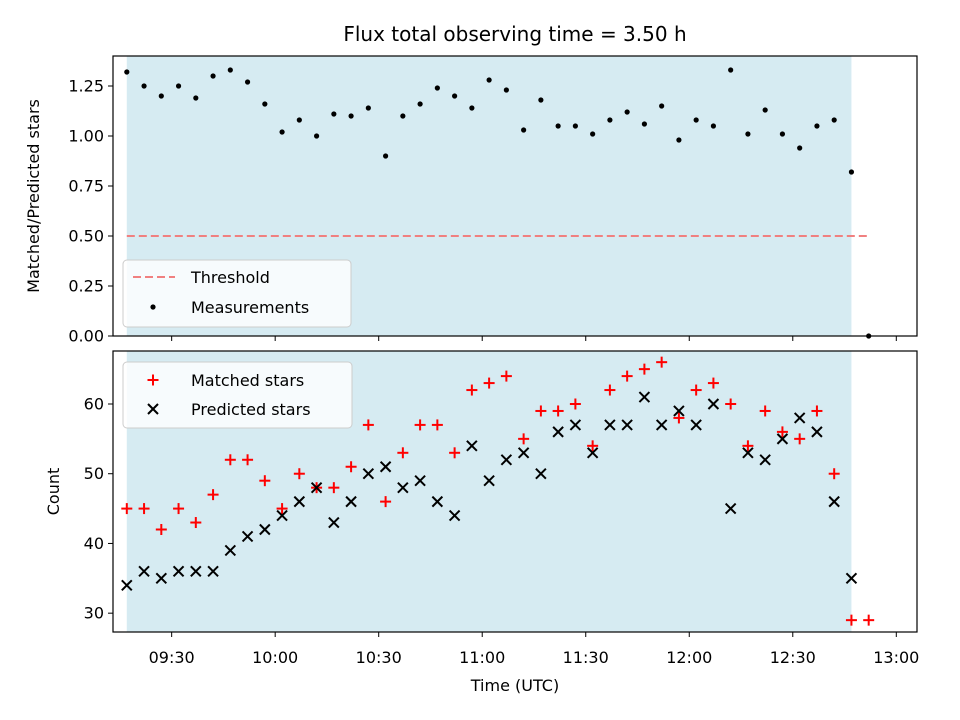 Image resolution: width=960 pixels, height=720 pixels. I want to click on matched-legend-marker, so click(153, 380).